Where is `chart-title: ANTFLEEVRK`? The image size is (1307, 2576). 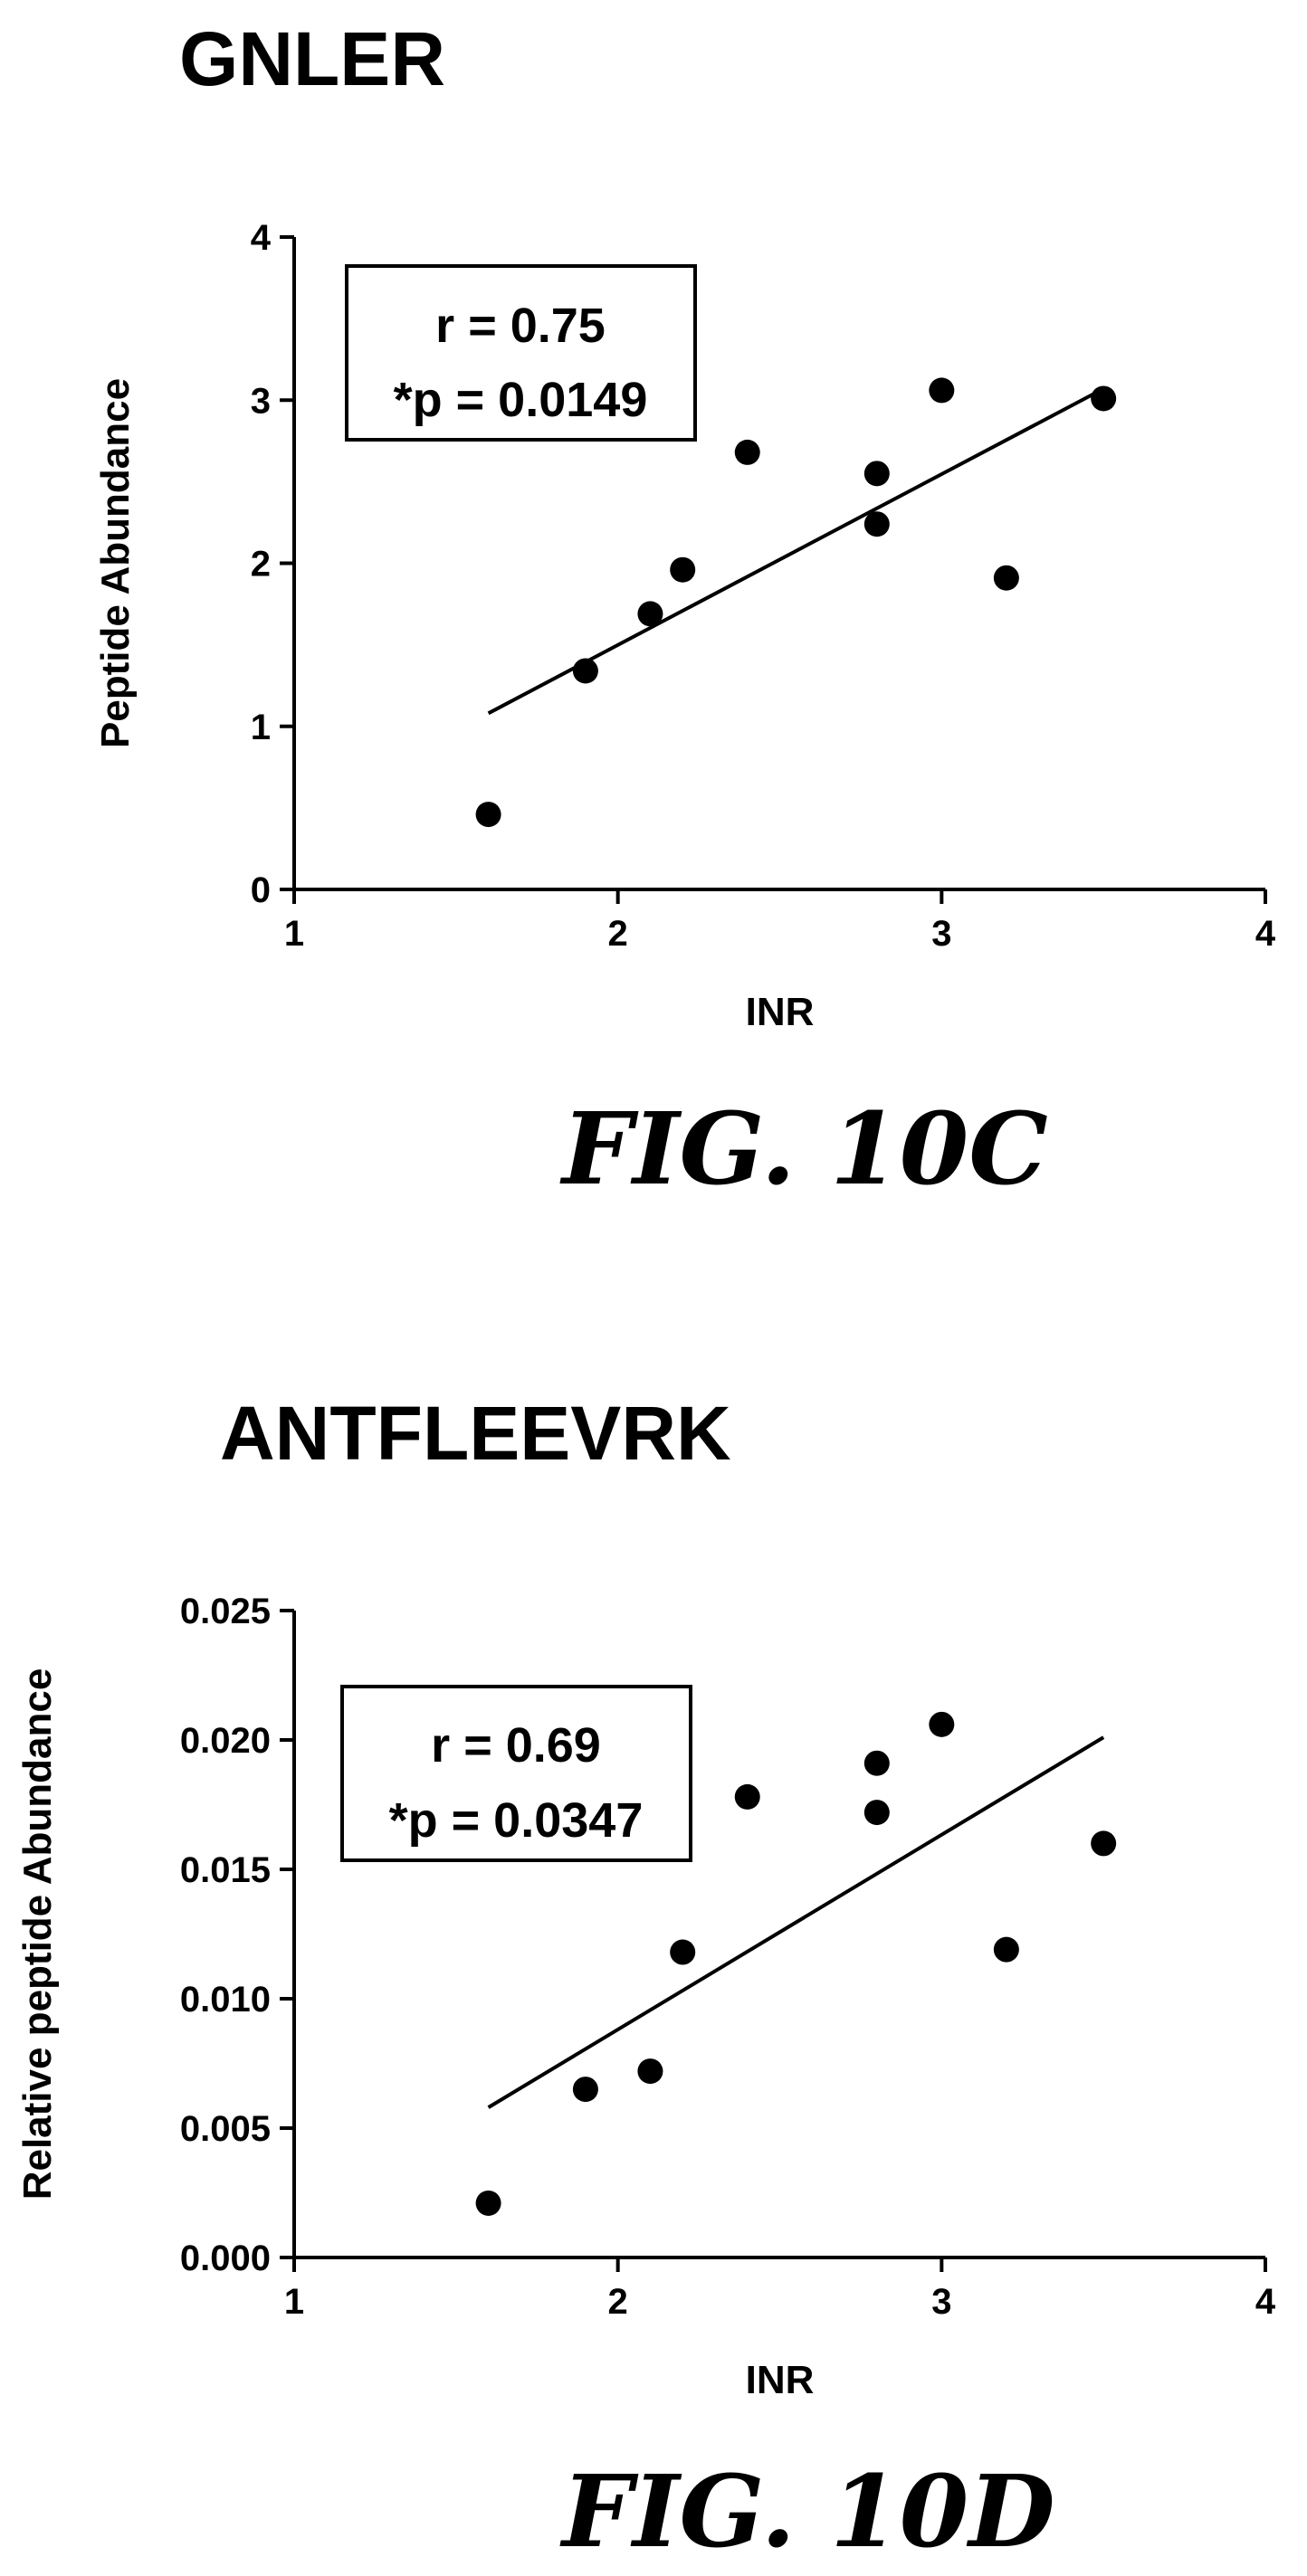 chart-title: ANTFLEEVRK is located at coordinates (475, 1433).